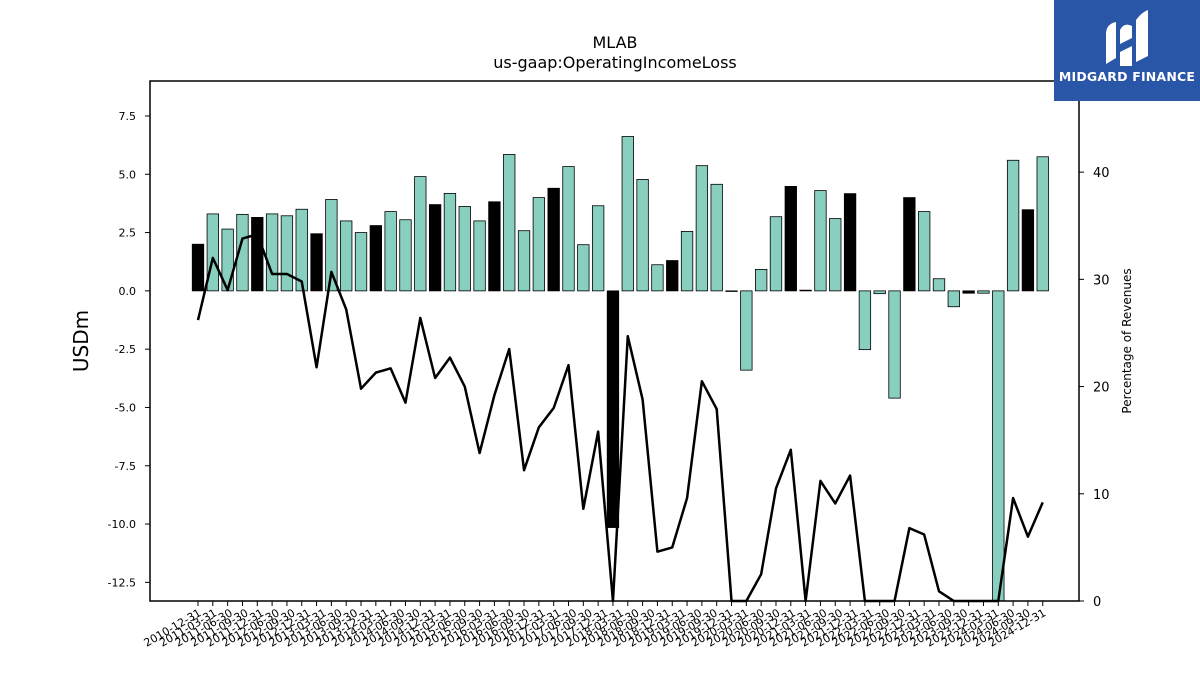  What do you see at coordinates (1101, 495) in the screenshot?
I see `y2-tick-label-1: 10` at bounding box center [1101, 495].